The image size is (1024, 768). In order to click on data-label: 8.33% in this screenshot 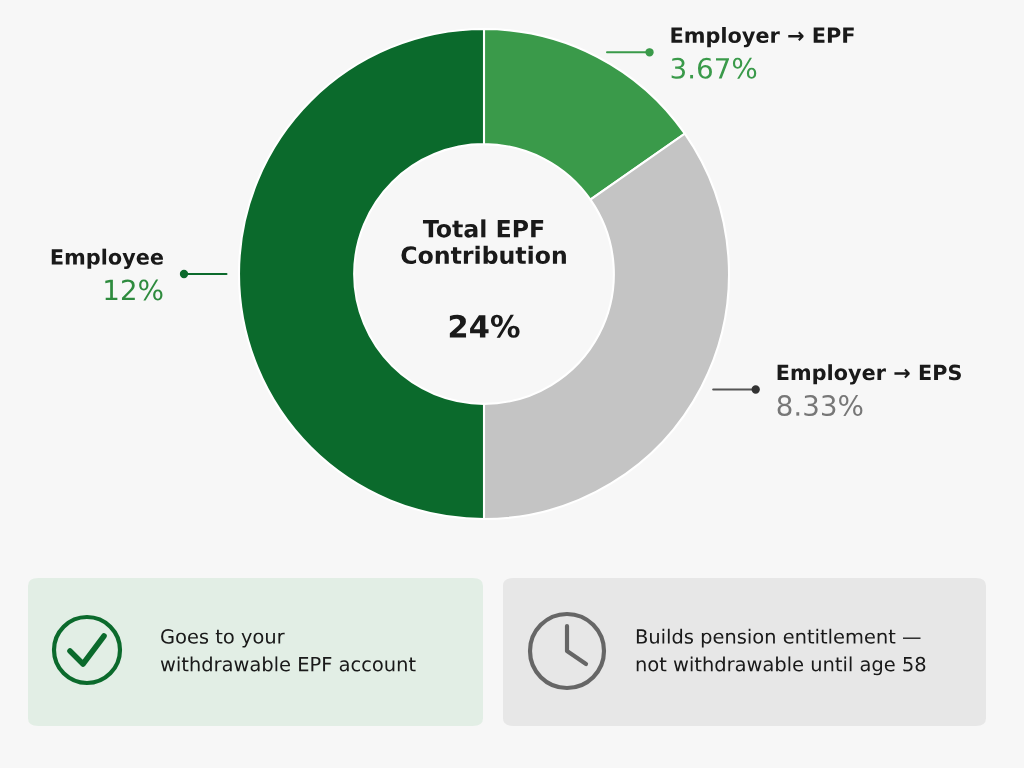, I will do `click(820, 406)`.